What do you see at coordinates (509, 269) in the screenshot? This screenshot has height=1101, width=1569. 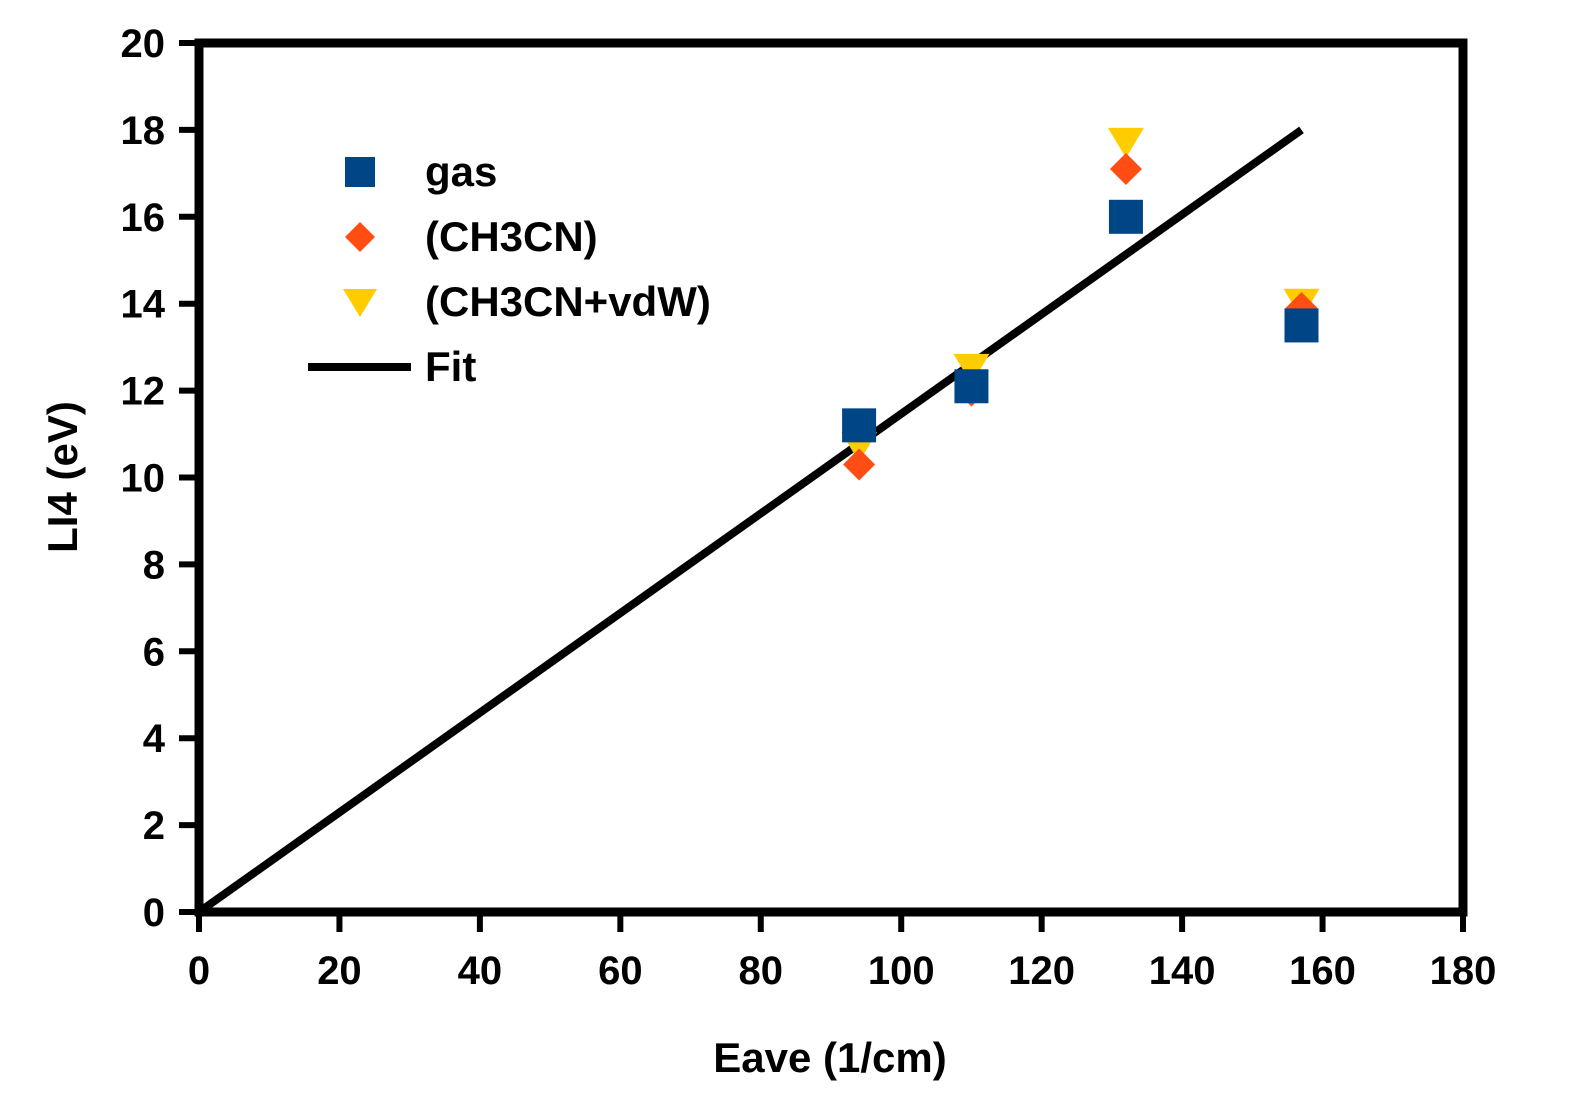 I see `legend: gas (CH3CN) (CH3CN+vdW) Fit` at bounding box center [509, 269].